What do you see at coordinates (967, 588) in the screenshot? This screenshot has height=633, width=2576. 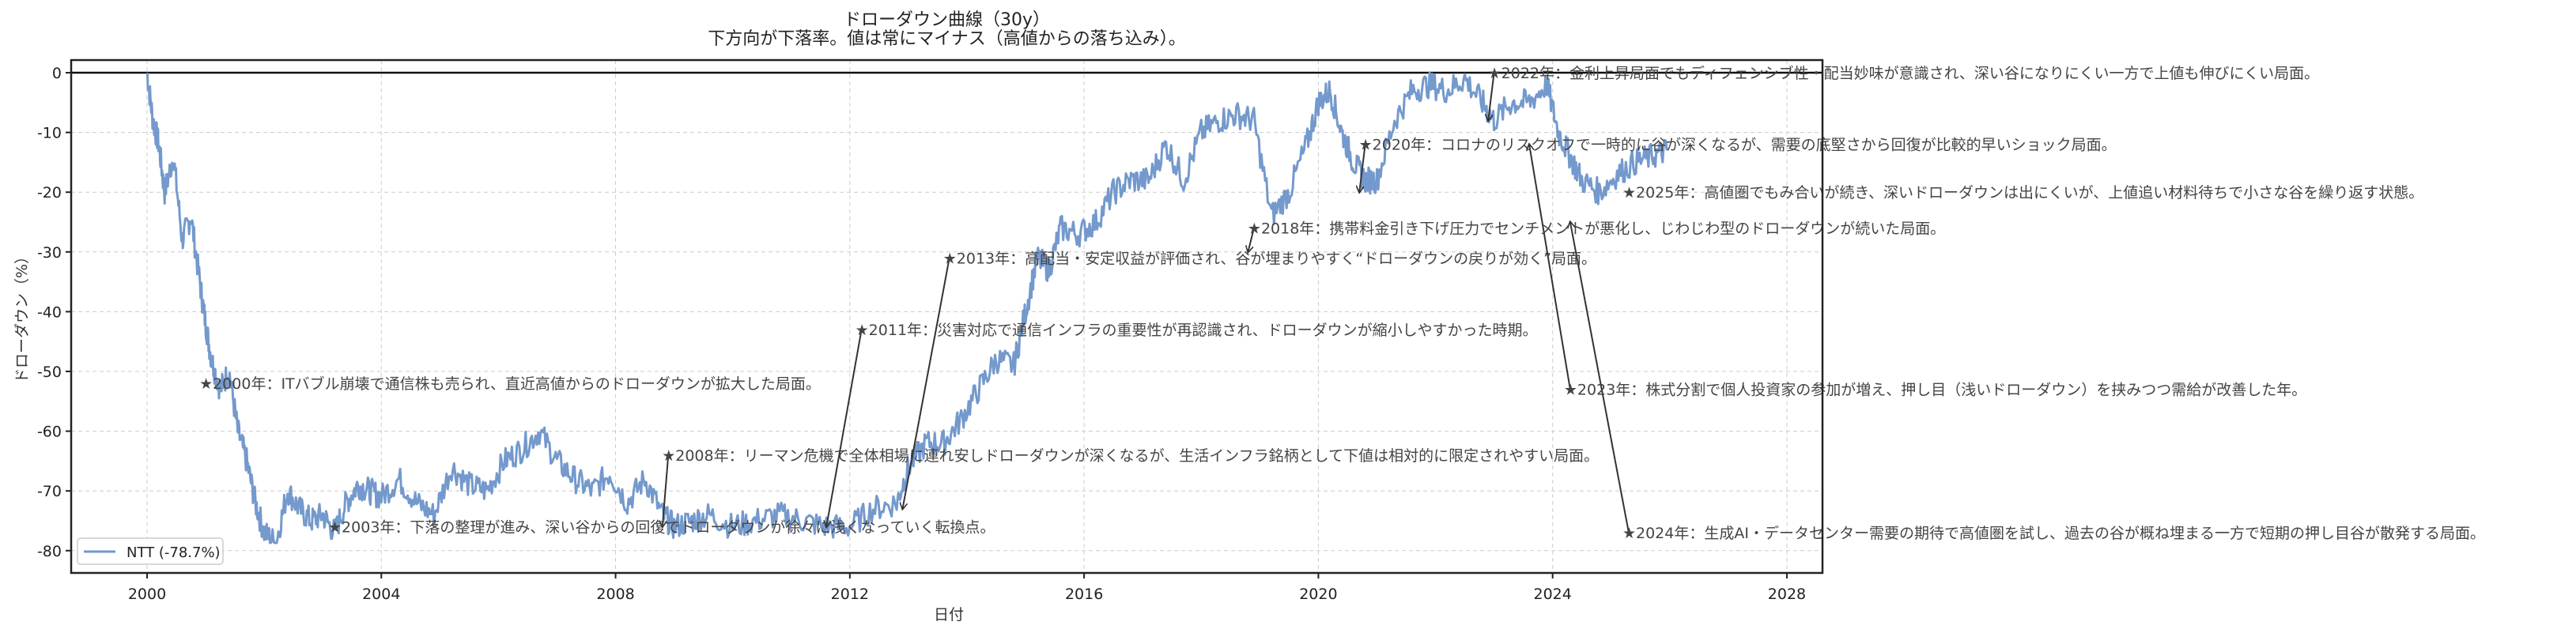 I see `x-axis-ticks: 2000 2004 2008 2012 2016 2020 2024 2028` at bounding box center [967, 588].